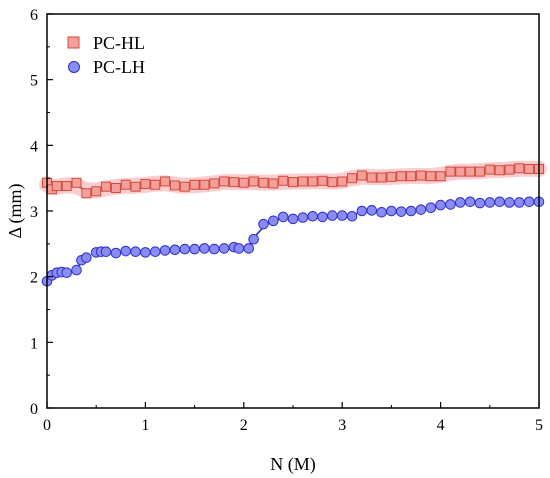 This screenshot has height=478, width=550. Describe the element at coordinates (342, 425) in the screenshot. I see `x-tick-label: 3` at that location.